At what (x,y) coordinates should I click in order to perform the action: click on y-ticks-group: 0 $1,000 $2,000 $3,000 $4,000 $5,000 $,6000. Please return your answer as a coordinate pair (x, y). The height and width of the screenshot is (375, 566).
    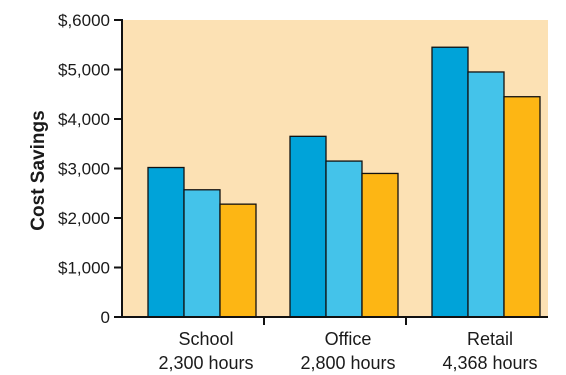
    Looking at the image, I should click on (90, 169).